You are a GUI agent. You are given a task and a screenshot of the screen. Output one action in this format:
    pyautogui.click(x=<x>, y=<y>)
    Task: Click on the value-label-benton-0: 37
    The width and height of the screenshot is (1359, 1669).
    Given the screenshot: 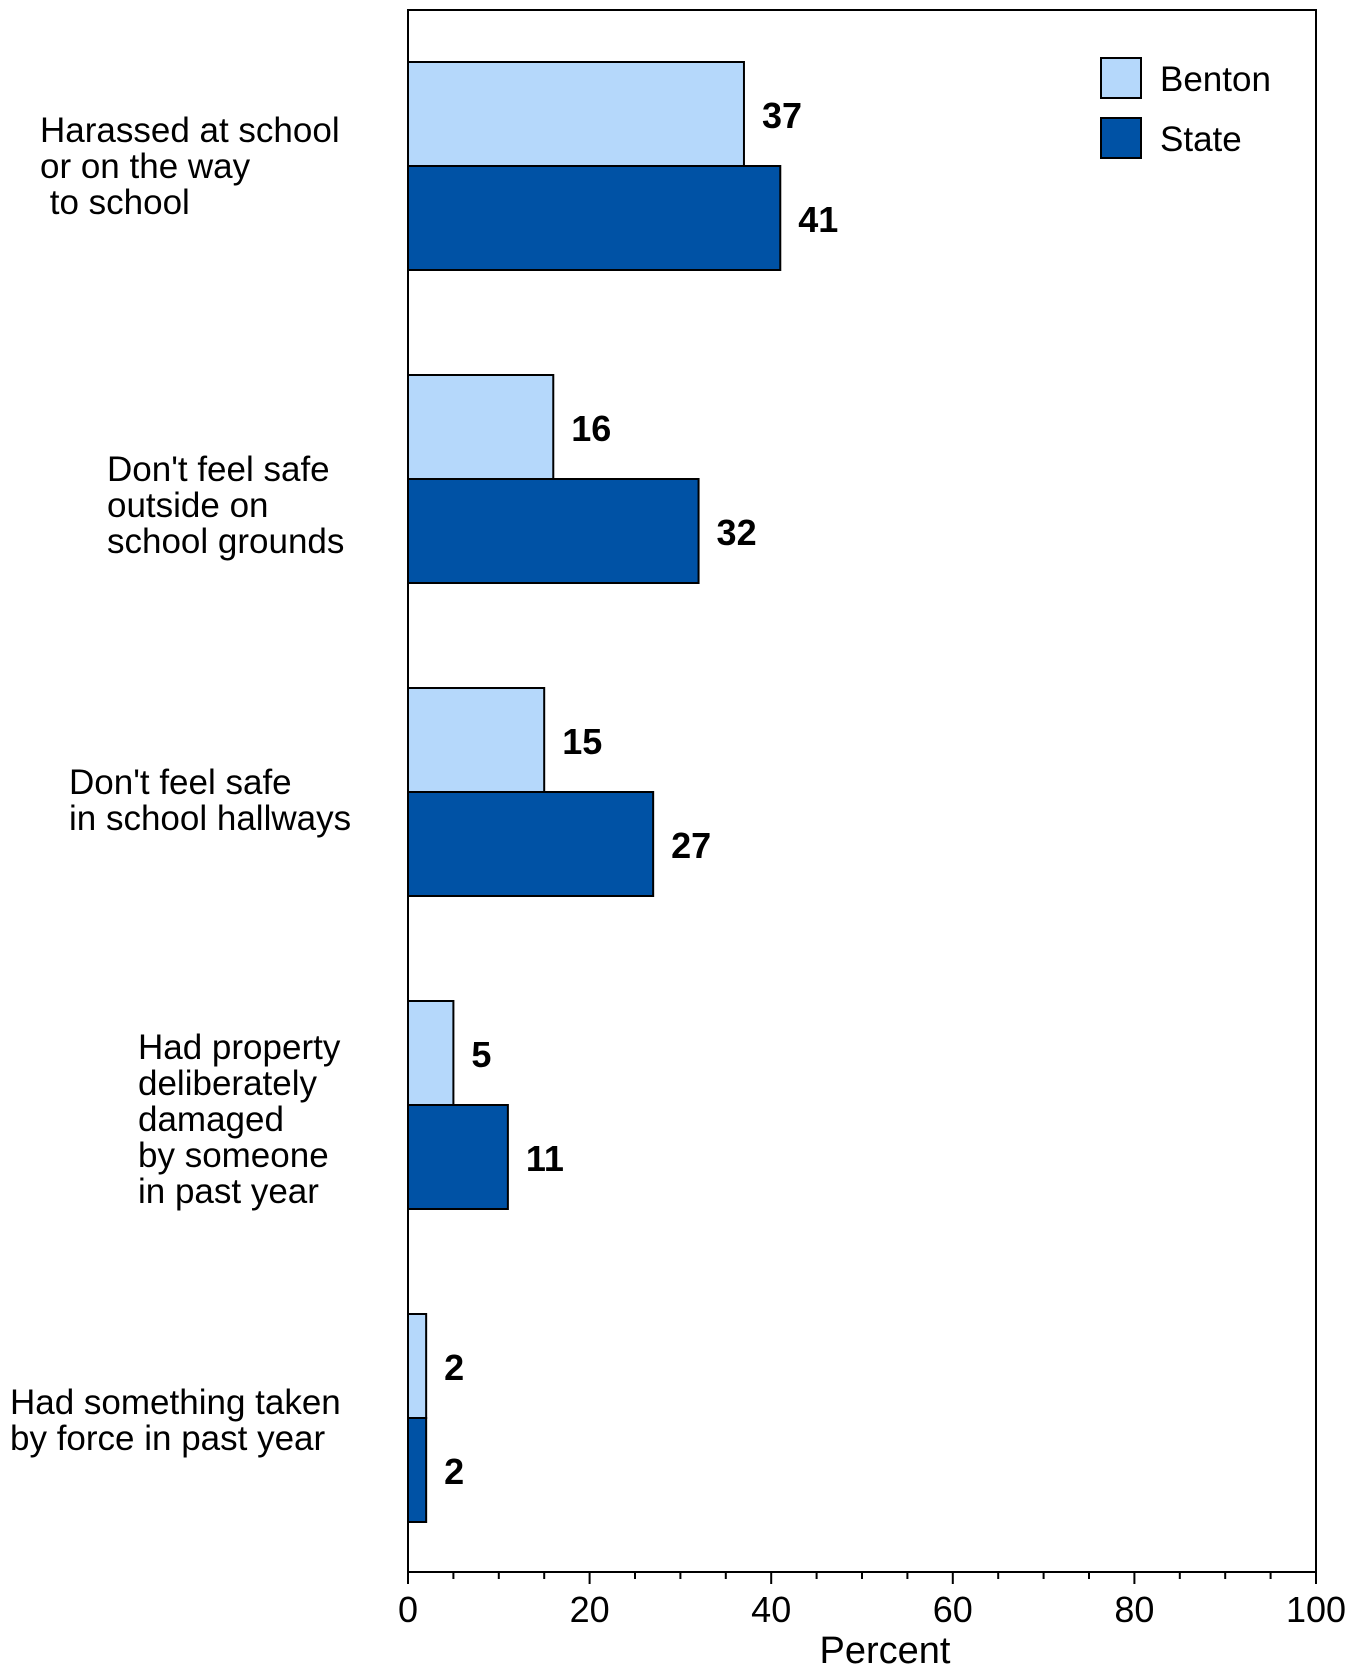 What is the action you would take?
    pyautogui.click(x=782, y=115)
    